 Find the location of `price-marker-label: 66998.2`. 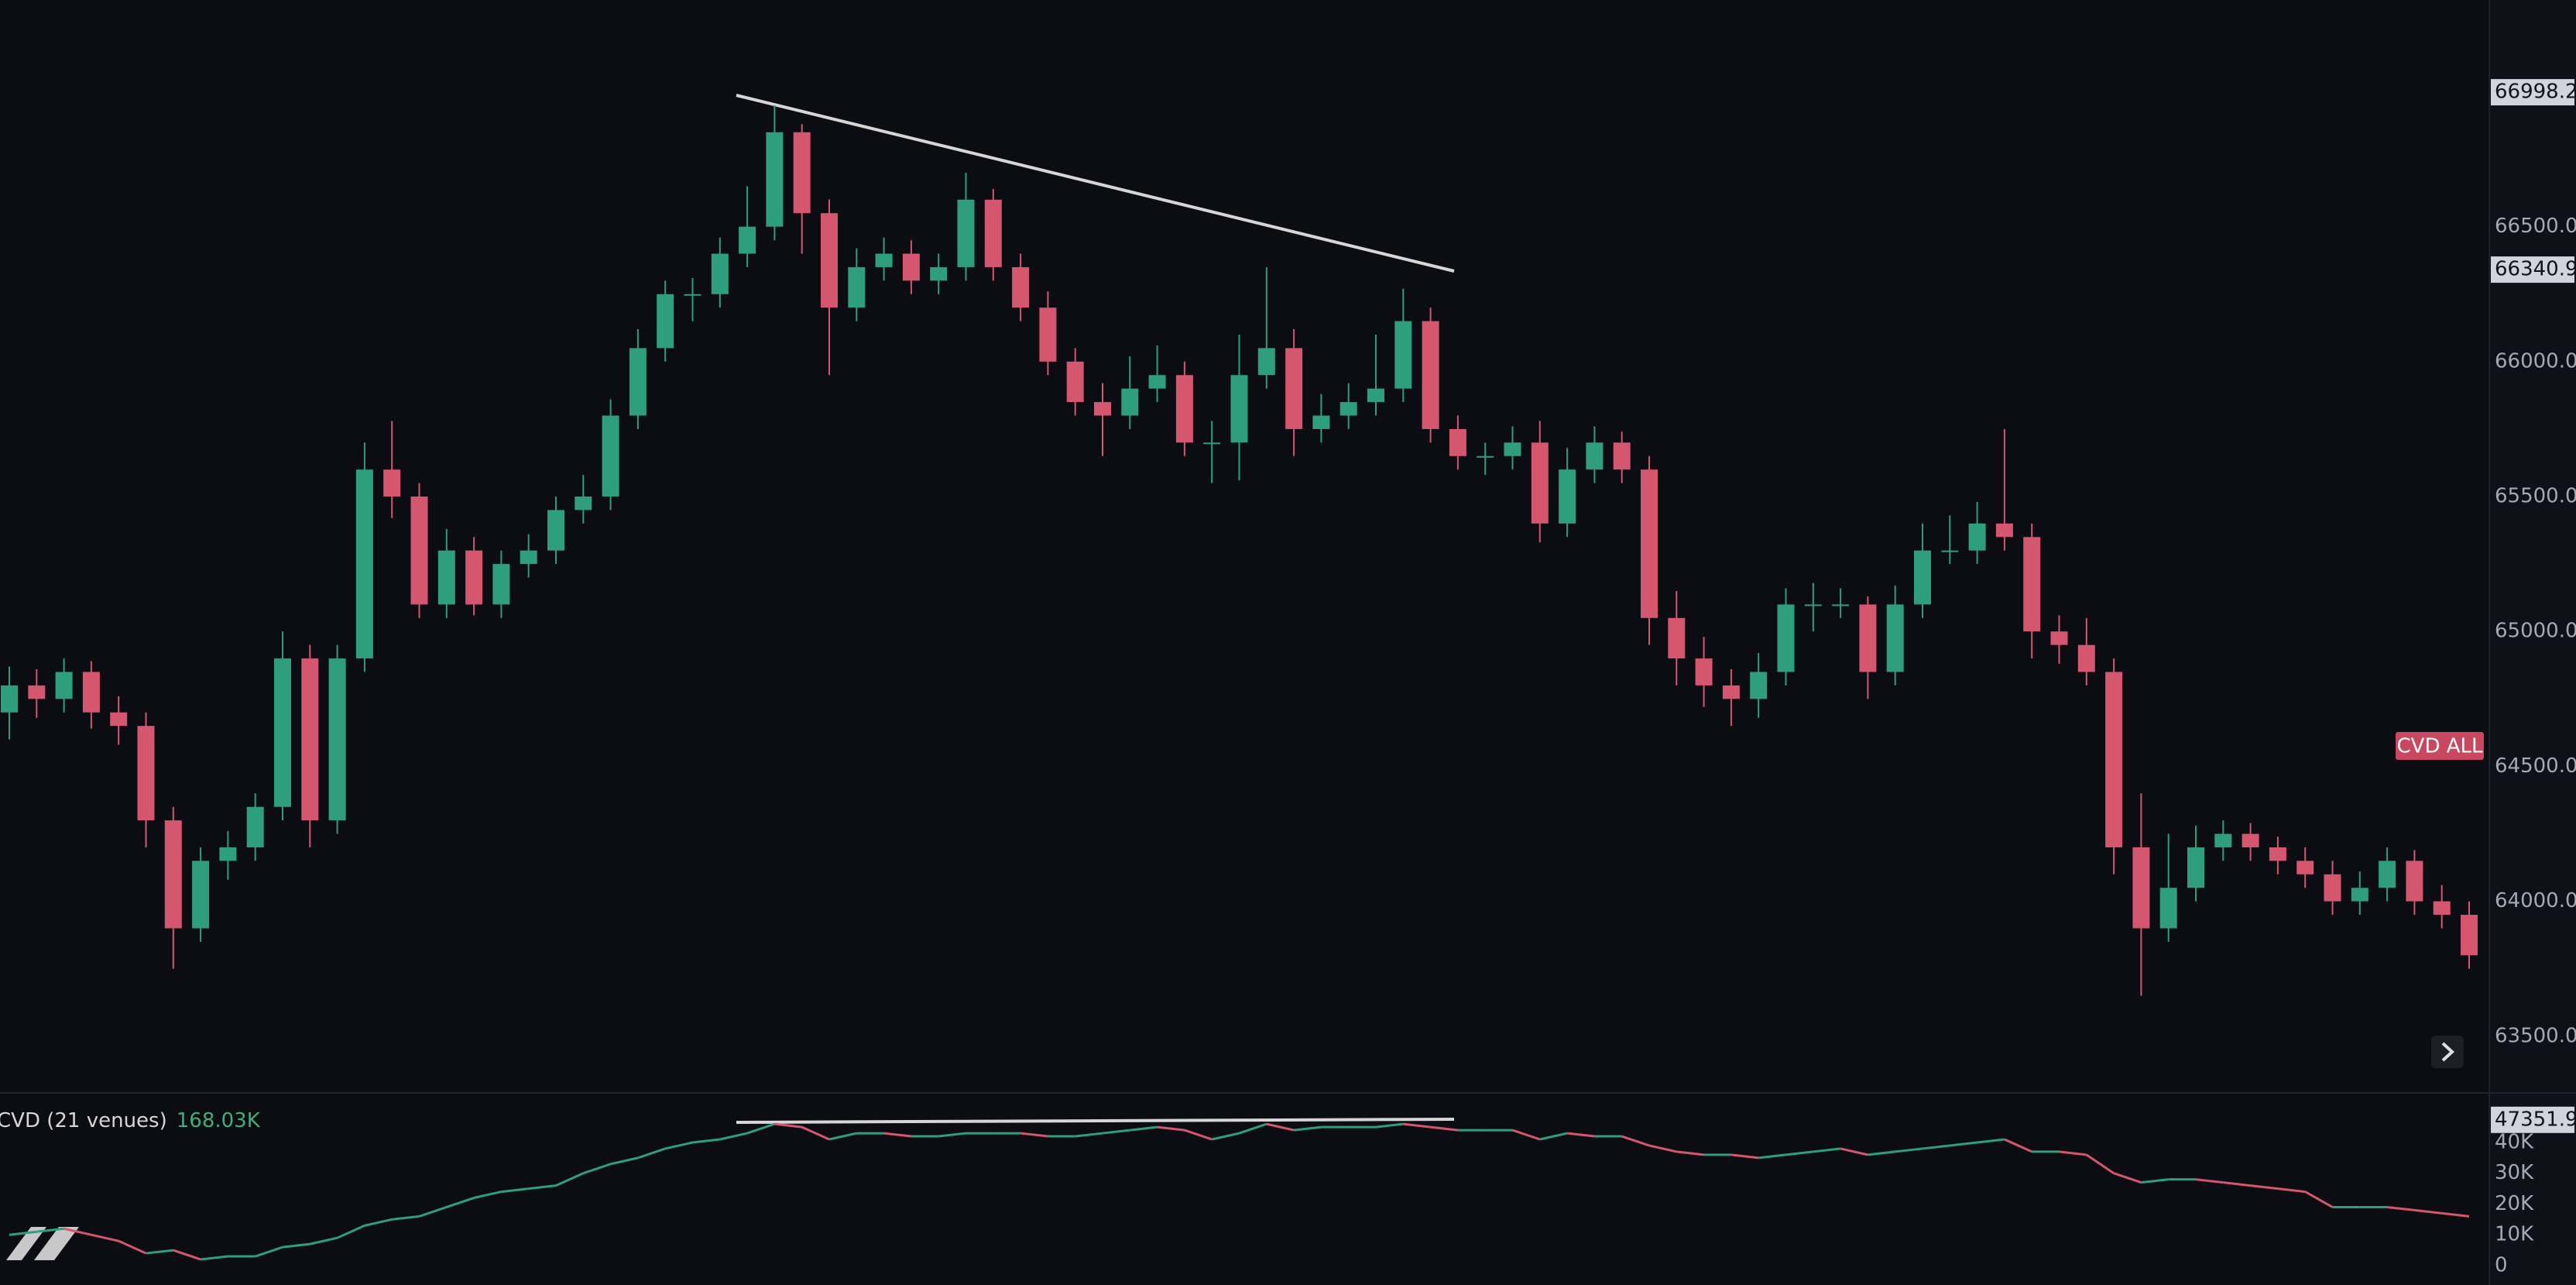

price-marker-label: 66998.2 is located at coordinates (2535, 92).